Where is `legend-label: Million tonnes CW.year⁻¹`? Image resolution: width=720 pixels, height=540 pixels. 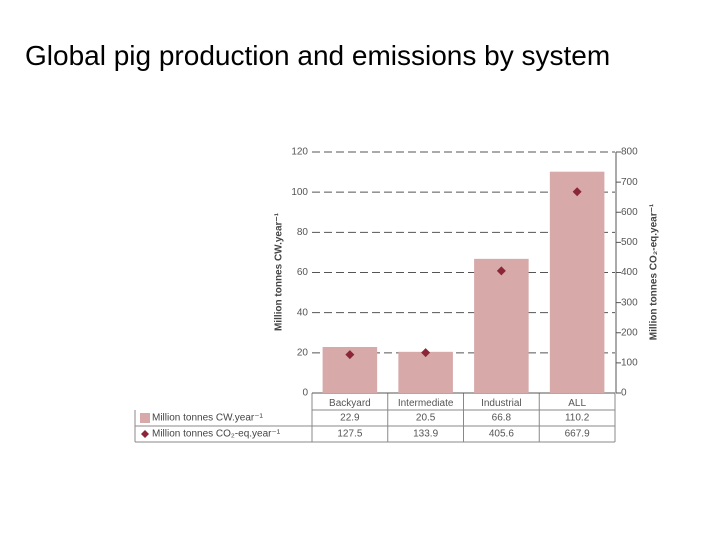
legend-label: Million tonnes CW.year⁻¹ is located at coordinates (208, 418).